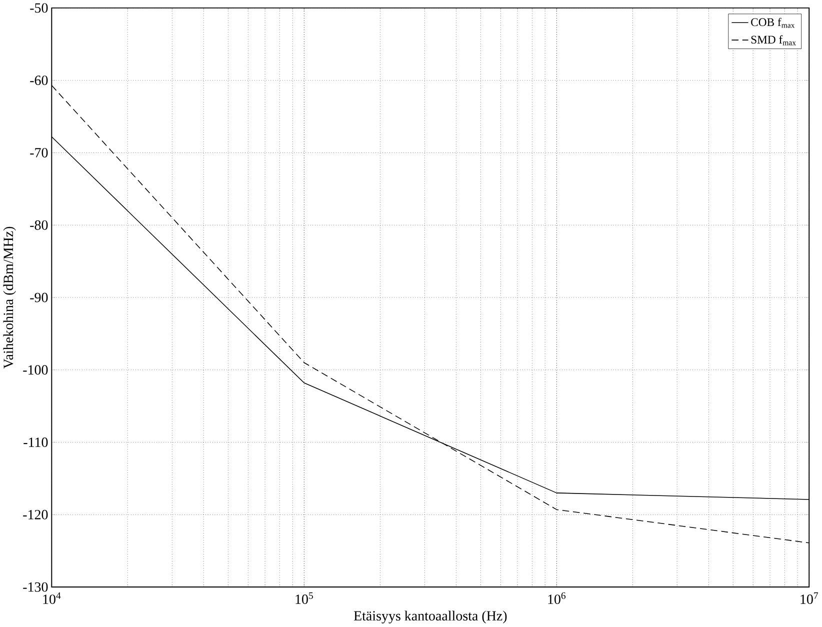 The height and width of the screenshot is (627, 822). What do you see at coordinates (773, 40) in the screenshot?
I see `legend-label: SMD f$_{max}$` at bounding box center [773, 40].